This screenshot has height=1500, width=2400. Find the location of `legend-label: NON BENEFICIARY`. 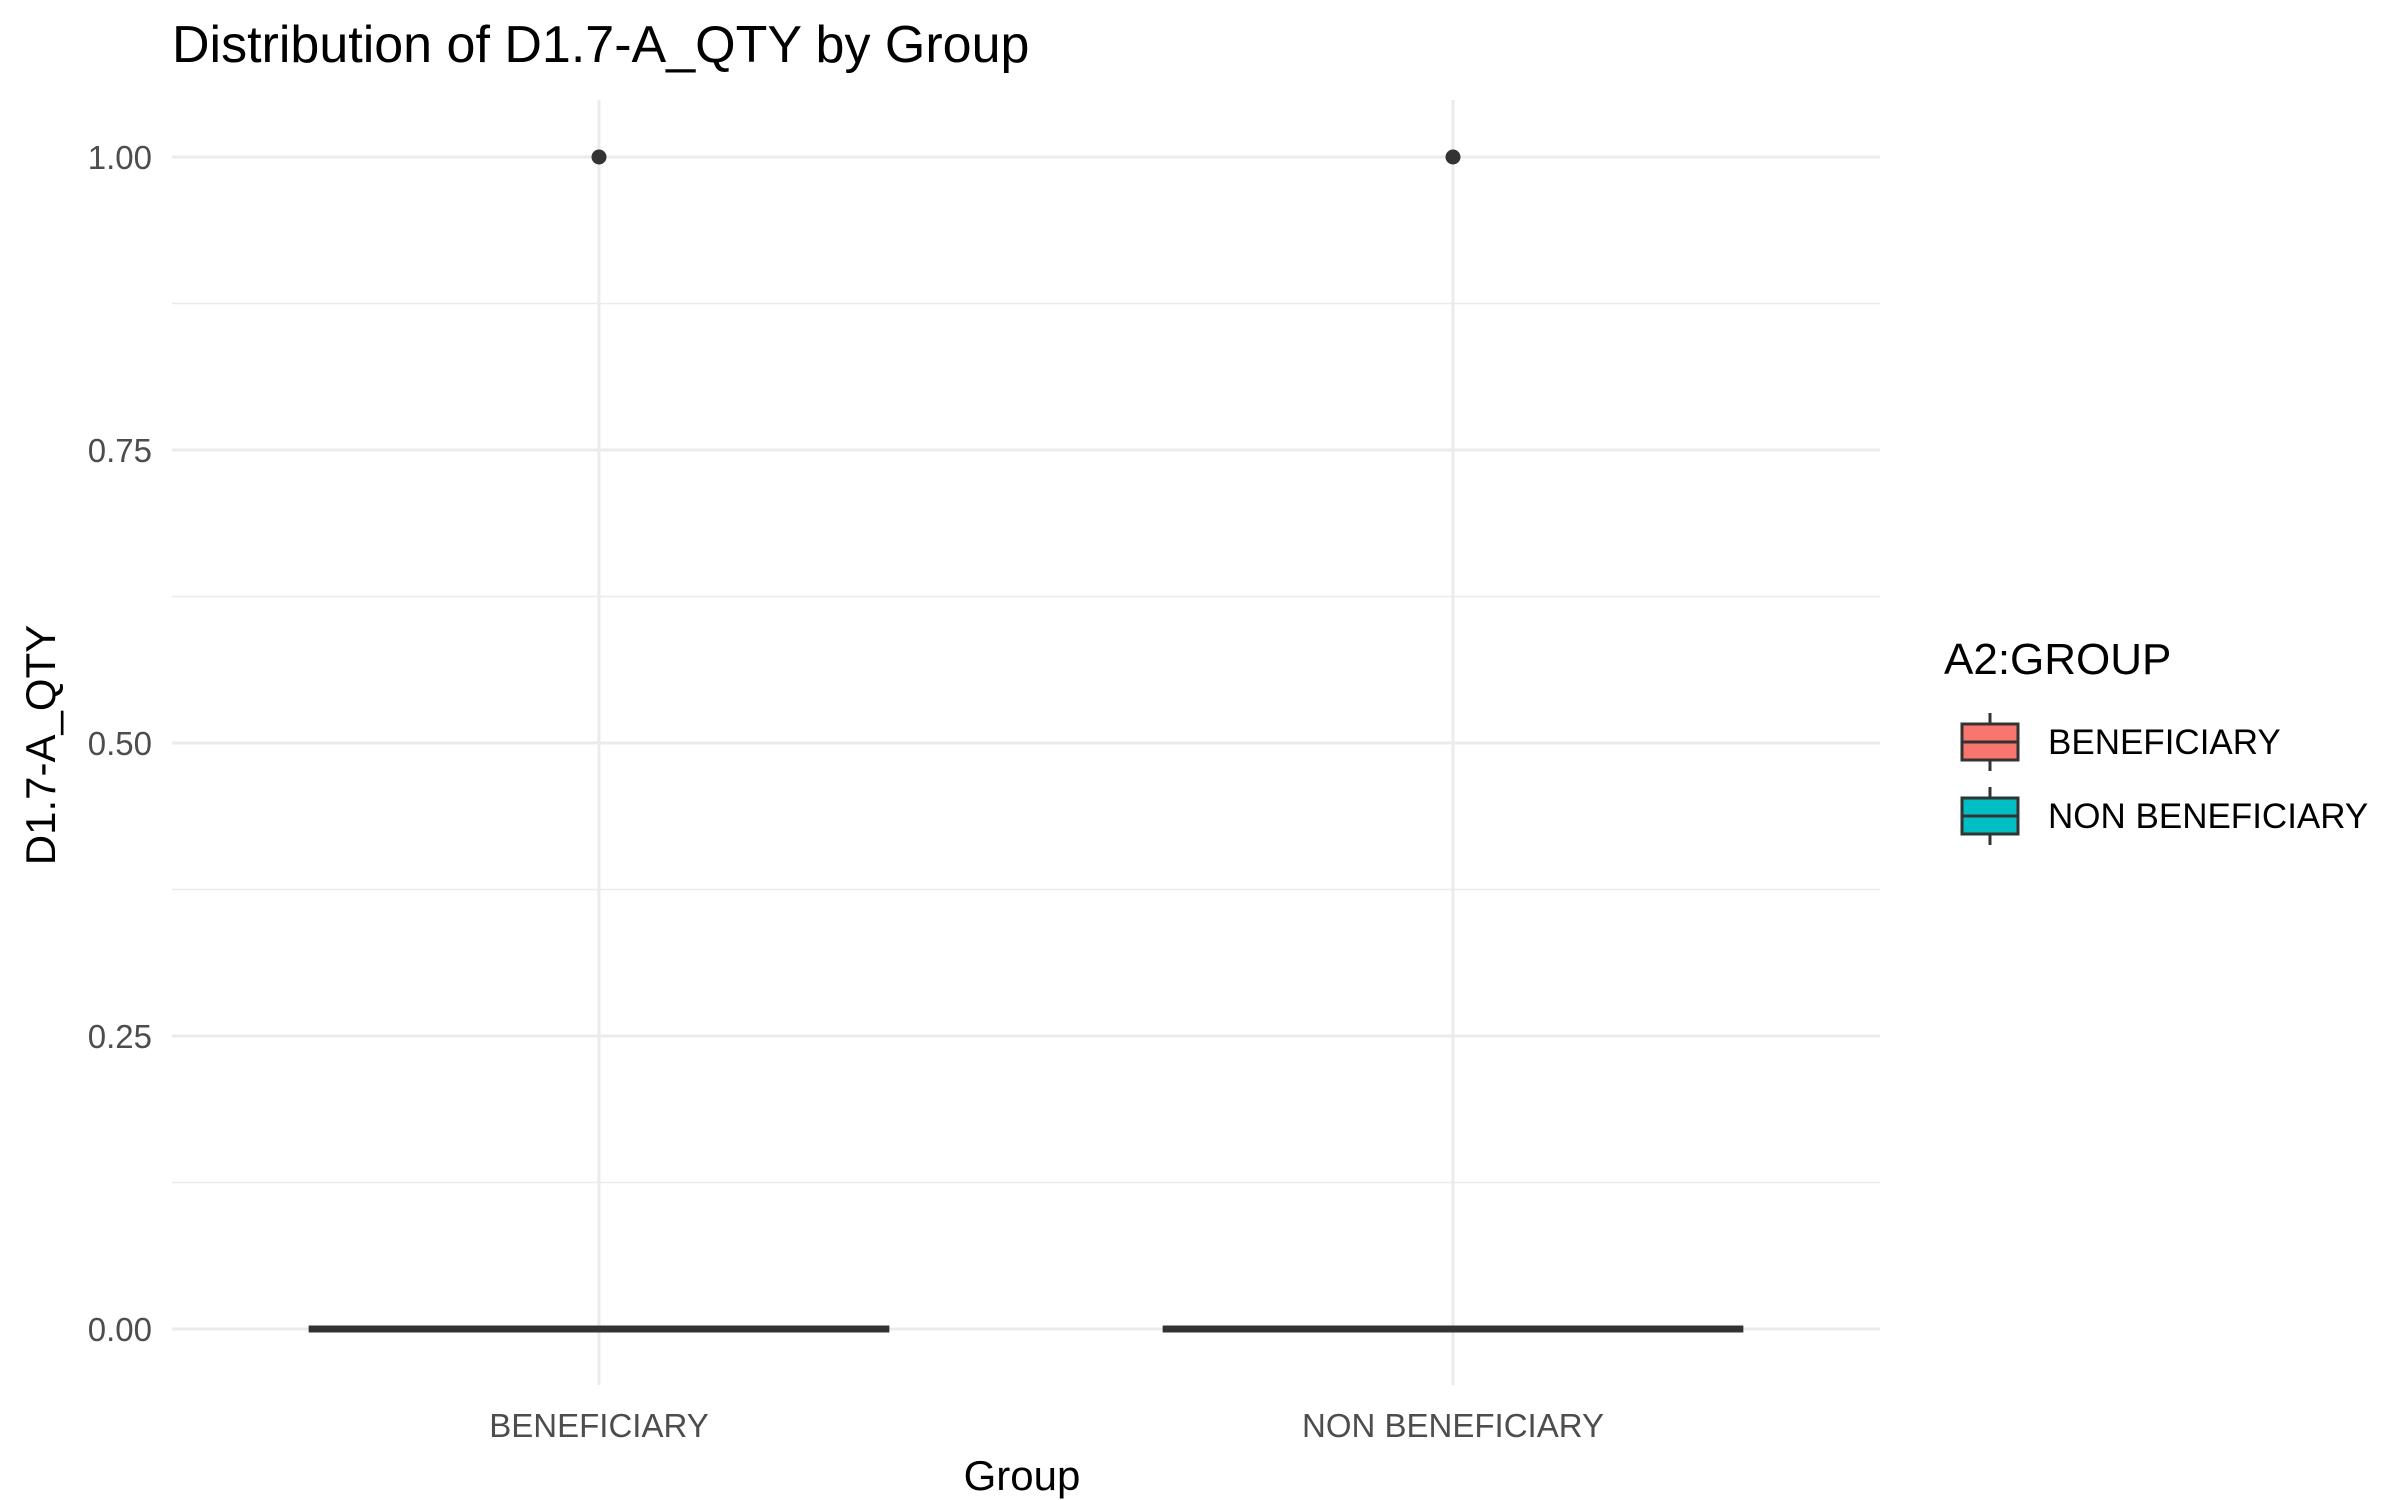

legend-label: NON BENEFICIARY is located at coordinates (2208, 816).